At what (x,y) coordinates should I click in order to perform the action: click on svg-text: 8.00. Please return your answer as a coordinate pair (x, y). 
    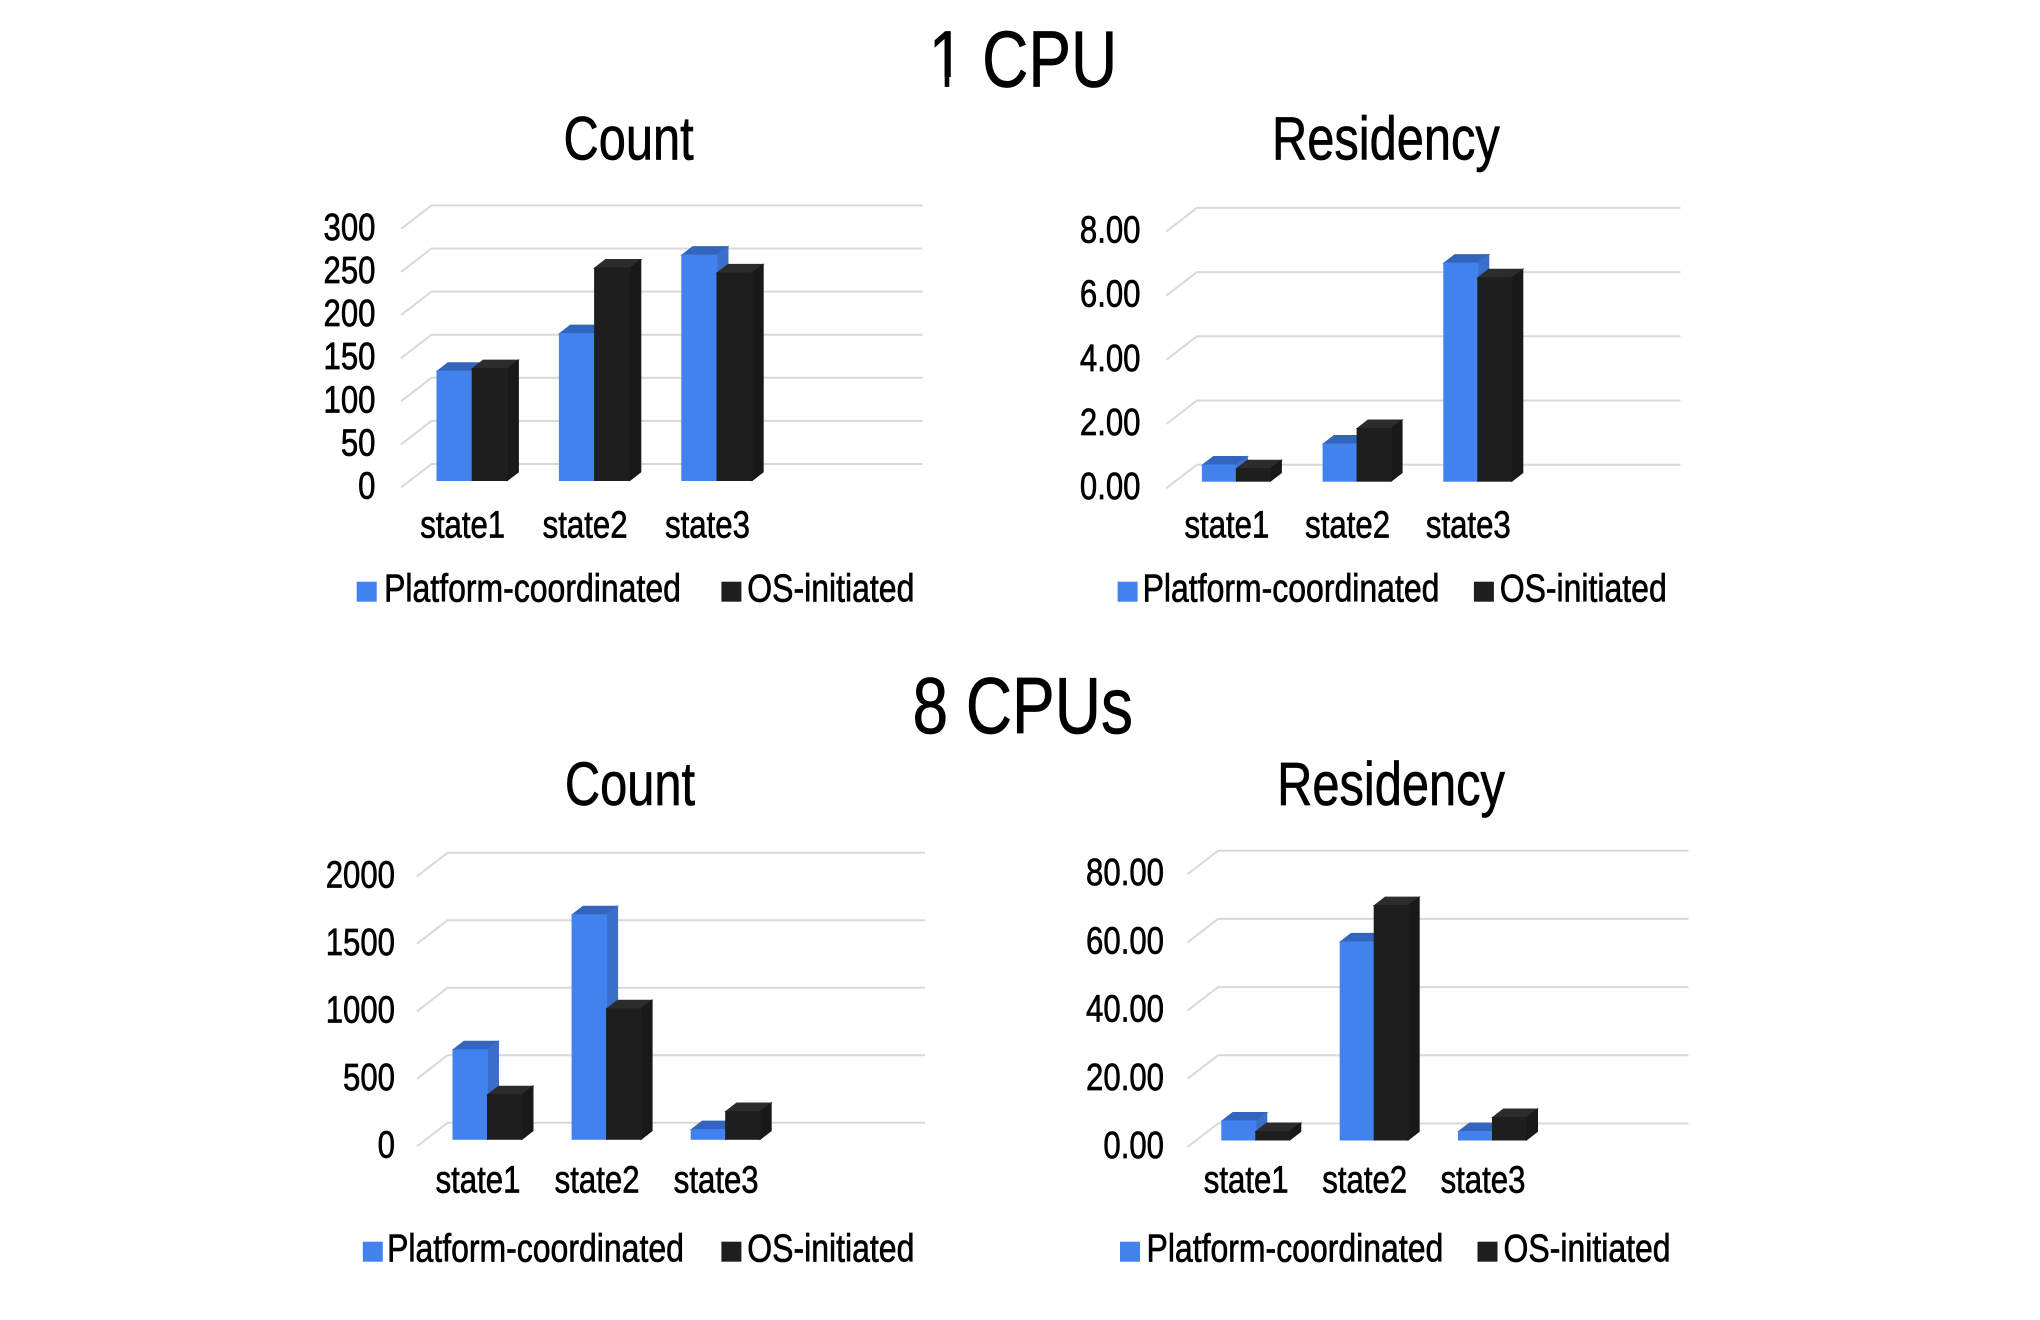
    Looking at the image, I should click on (1110, 231).